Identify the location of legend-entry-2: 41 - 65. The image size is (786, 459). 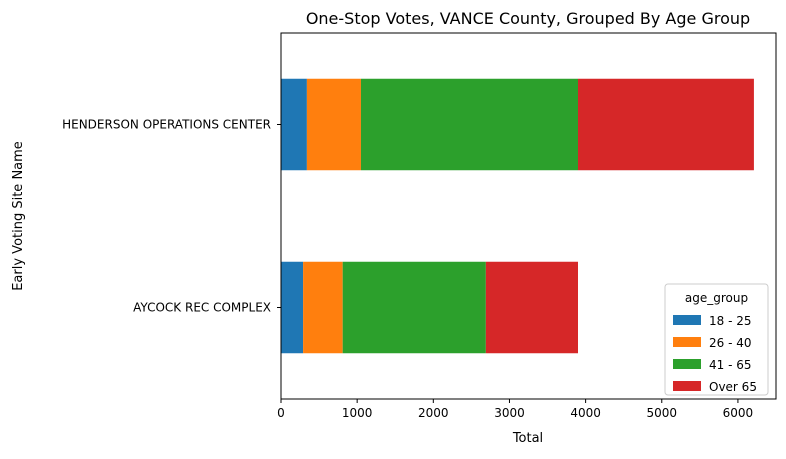
(730, 365).